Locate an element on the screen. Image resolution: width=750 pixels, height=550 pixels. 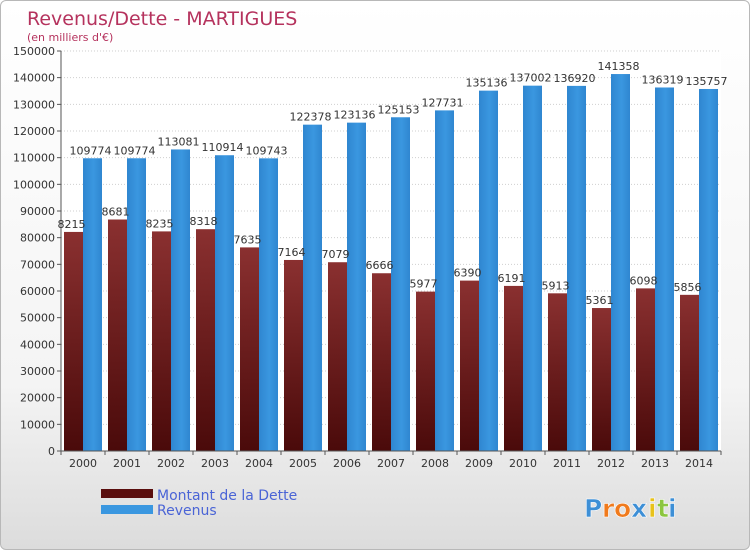
label-debt-2013: 6098 is located at coordinates (644, 280).